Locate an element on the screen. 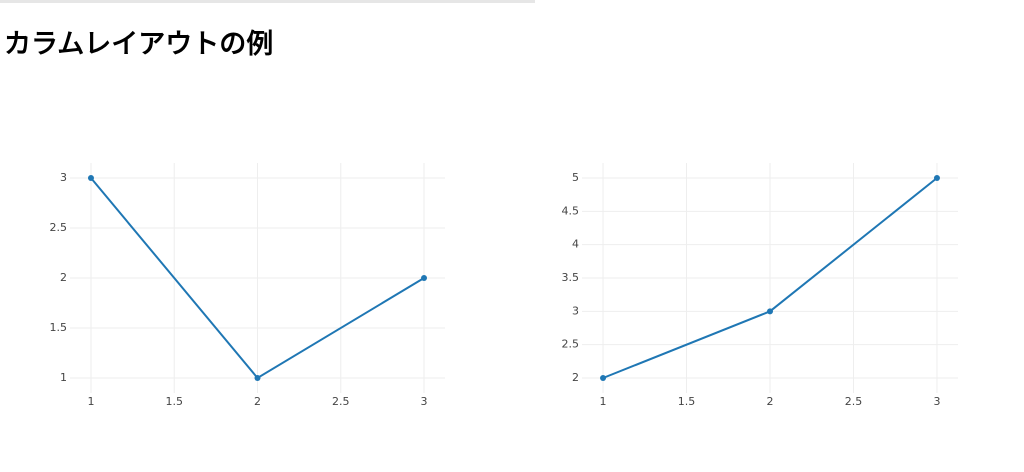  page-title: カラムレイアウトの例 is located at coordinates (139, 44).